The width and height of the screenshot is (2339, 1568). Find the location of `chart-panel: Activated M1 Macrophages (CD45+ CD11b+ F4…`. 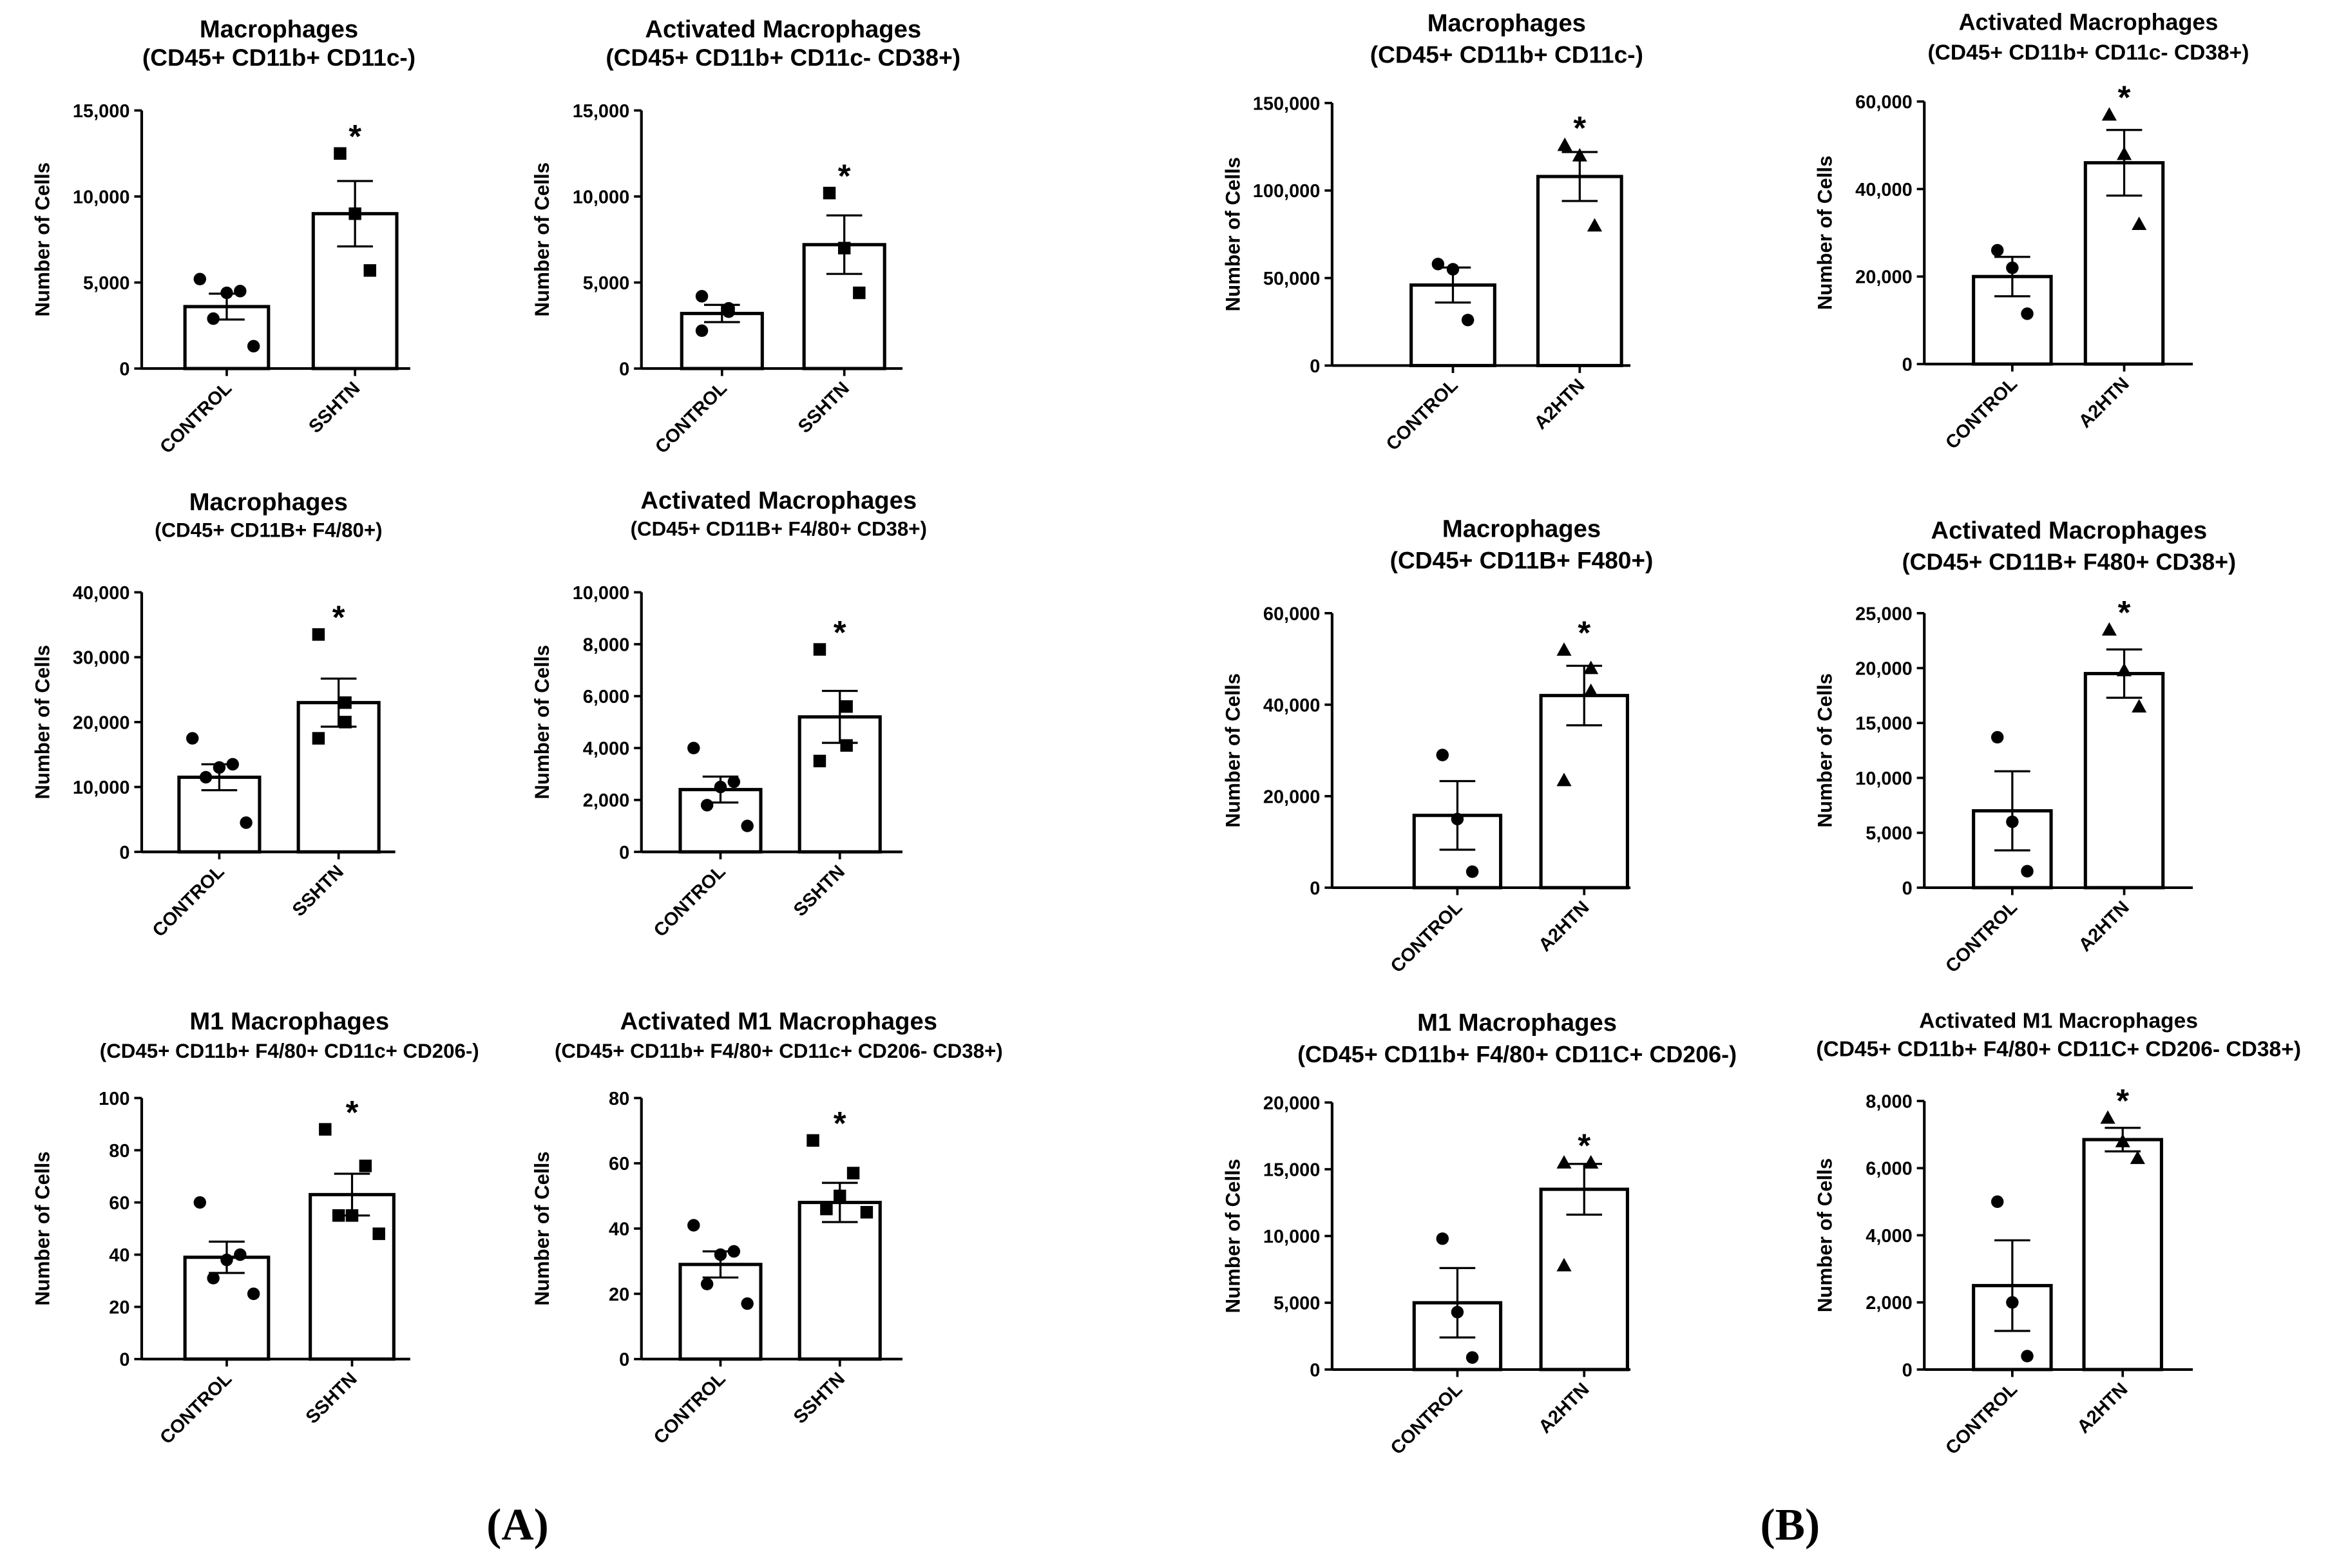

chart-panel: Activated M1 Macrophages (CD45+ CD11b+ F4… is located at coordinates (2057, 1234).